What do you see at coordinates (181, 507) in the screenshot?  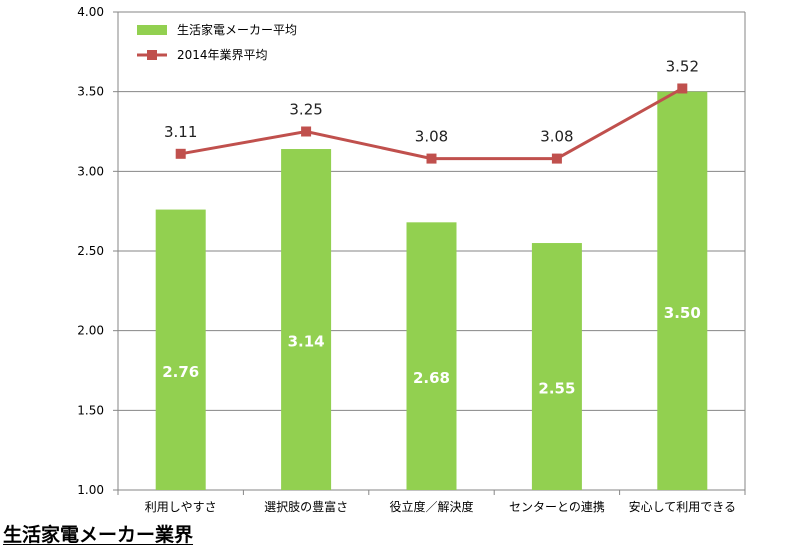 I see `x-category-label: 利用しやすさ` at bounding box center [181, 507].